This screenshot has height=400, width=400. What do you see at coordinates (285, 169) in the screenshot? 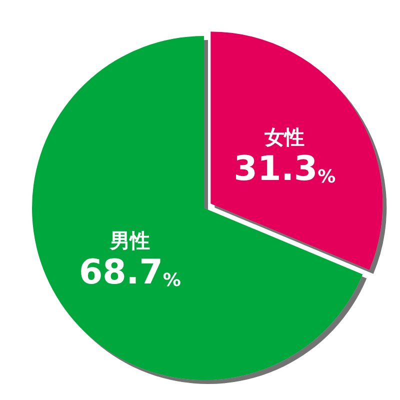
I see `data-label: 31.3%` at bounding box center [285, 169].